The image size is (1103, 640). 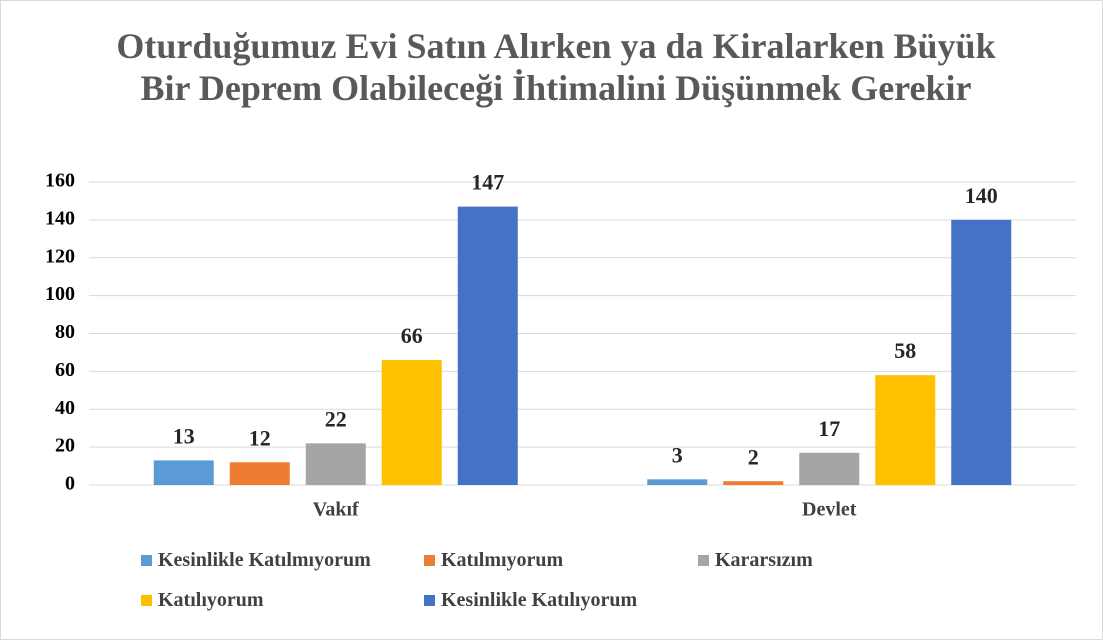 I want to click on legend-label: Kesinlikle Katılmıyorum, so click(x=264, y=560).